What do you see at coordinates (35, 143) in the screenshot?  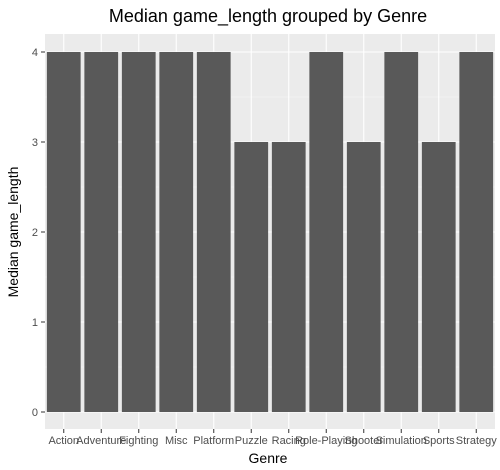 I see `y-tick-label: 3` at bounding box center [35, 143].